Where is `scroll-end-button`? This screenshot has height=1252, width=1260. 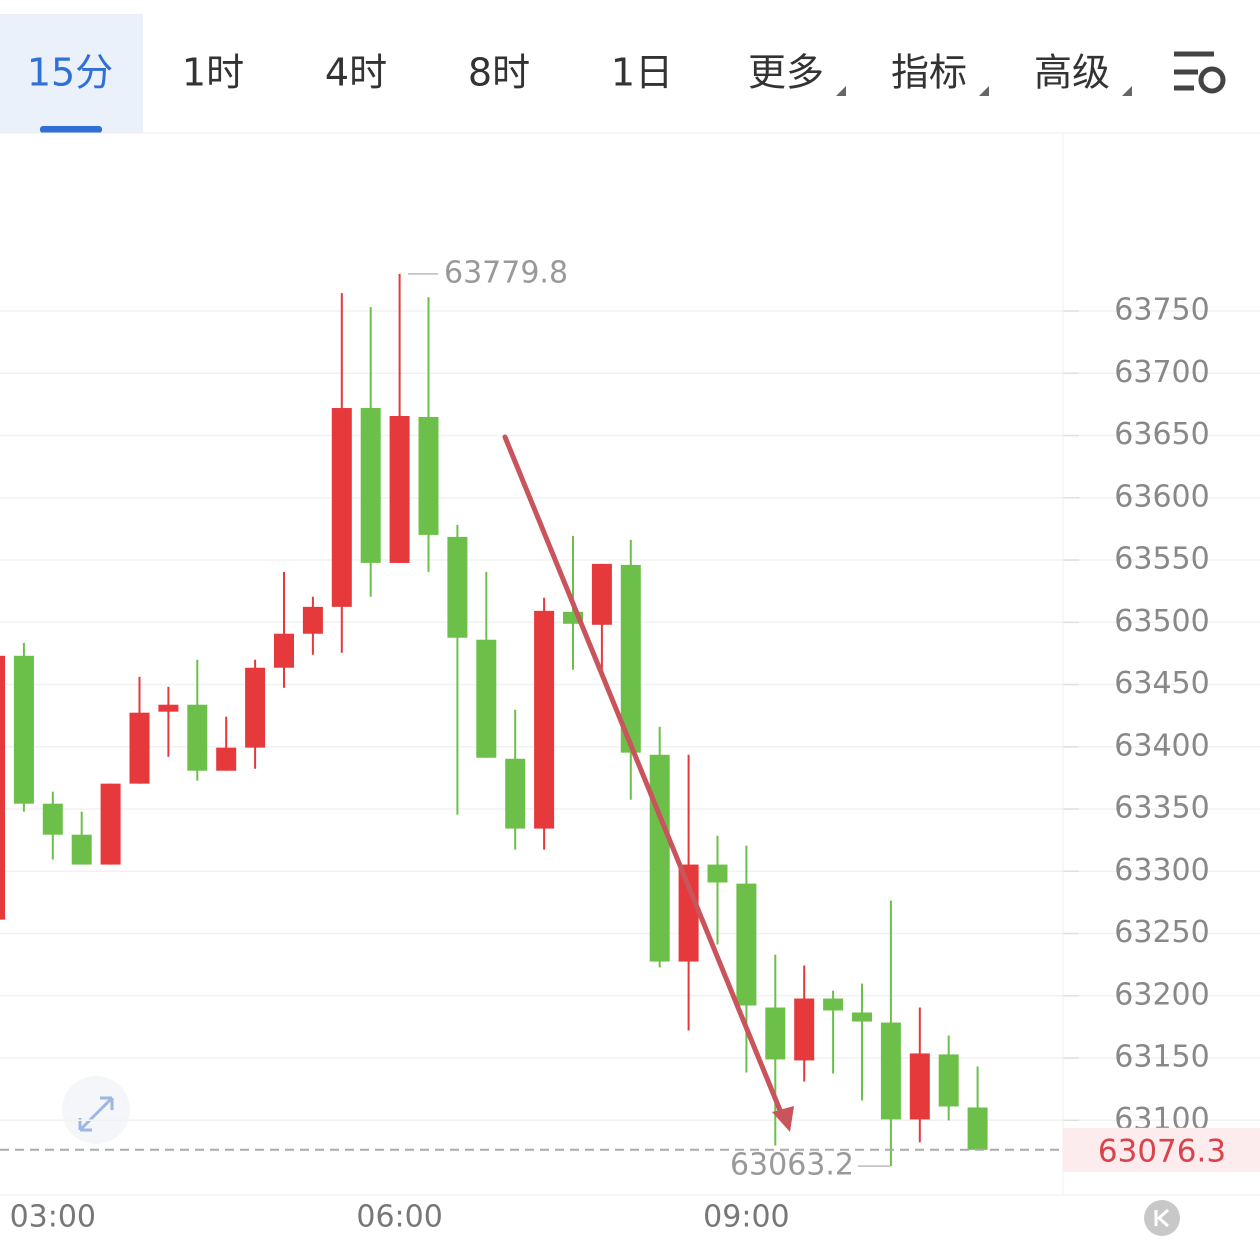
scroll-end-button is located at coordinates (1162, 1218).